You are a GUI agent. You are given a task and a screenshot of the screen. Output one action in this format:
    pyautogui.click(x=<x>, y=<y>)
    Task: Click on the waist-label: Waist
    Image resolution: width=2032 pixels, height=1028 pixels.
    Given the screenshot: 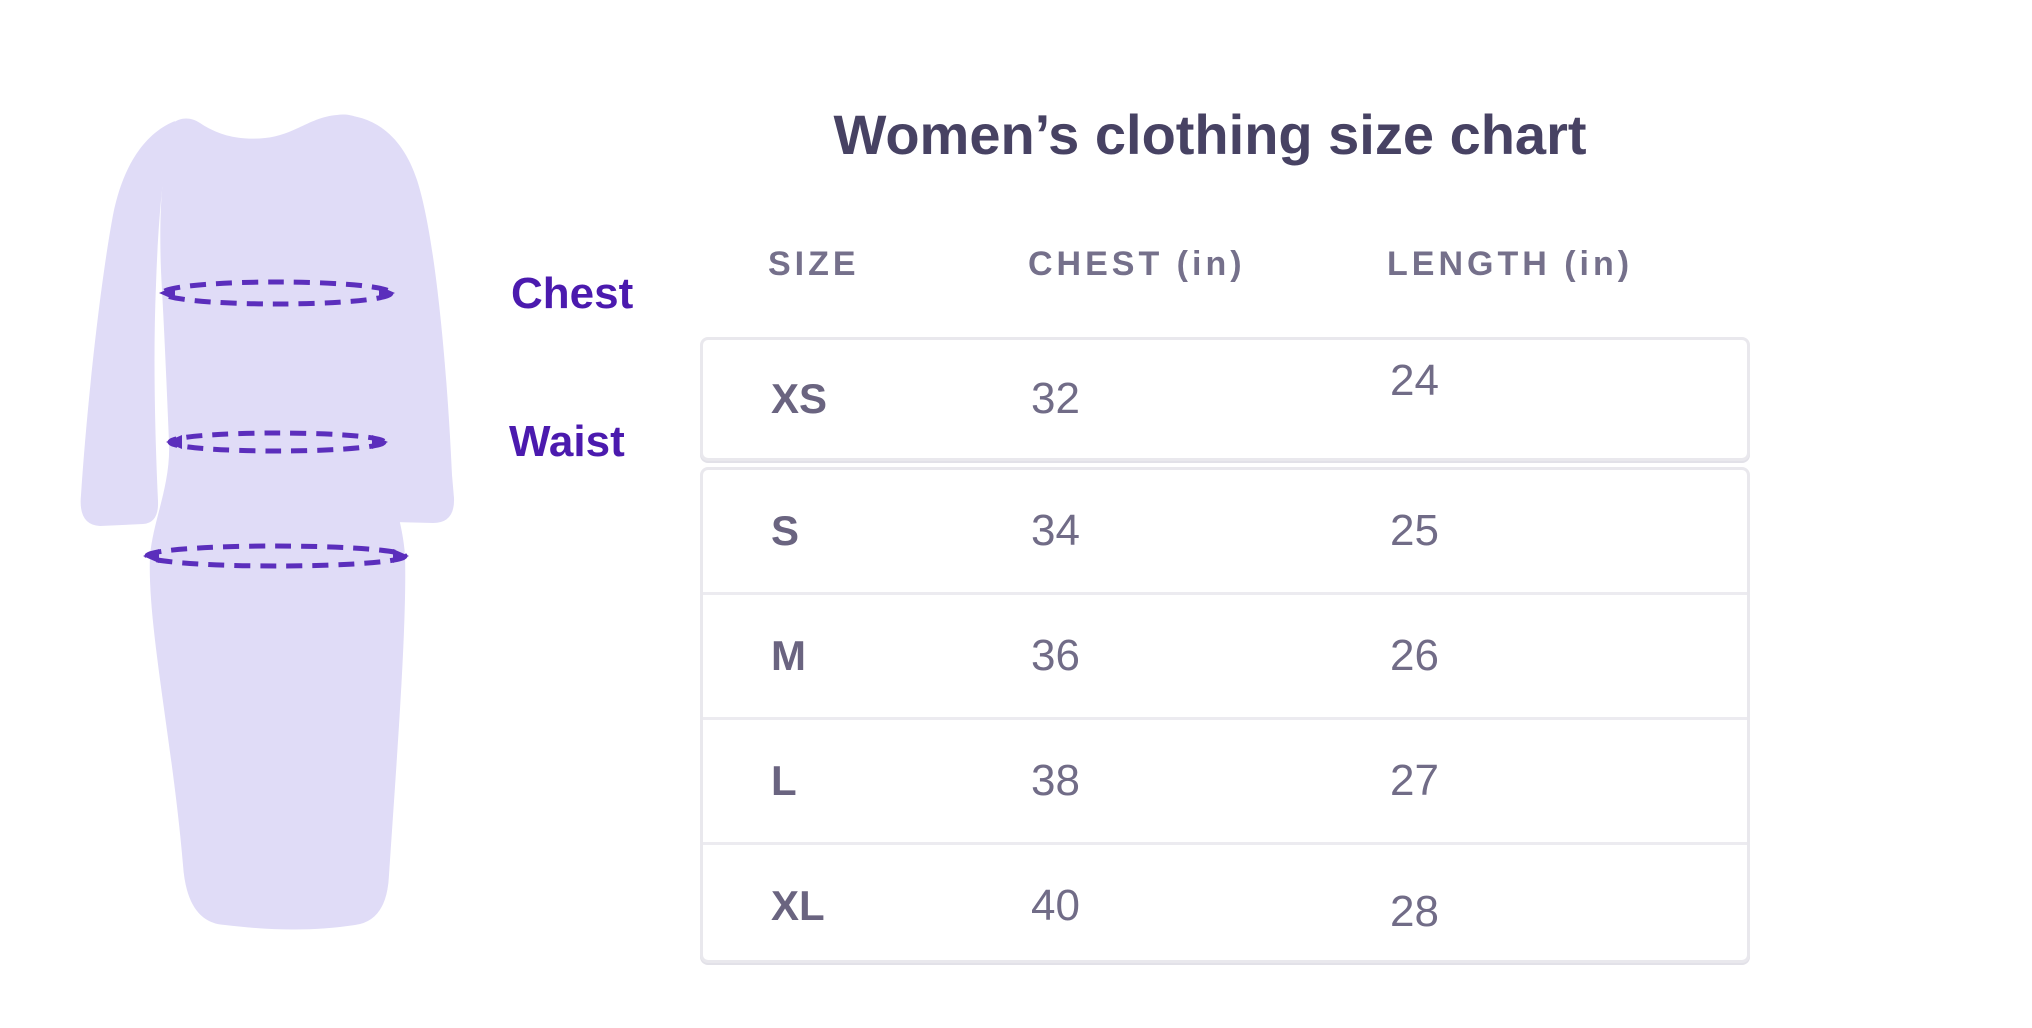 What is the action you would take?
    pyautogui.click(x=567, y=441)
    